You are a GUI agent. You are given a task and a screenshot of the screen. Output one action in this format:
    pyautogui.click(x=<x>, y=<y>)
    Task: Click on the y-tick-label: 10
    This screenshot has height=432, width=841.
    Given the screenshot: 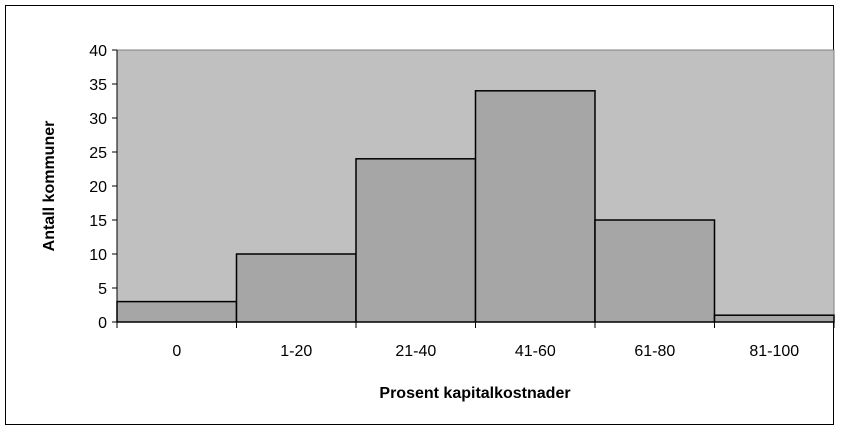 What is the action you would take?
    pyautogui.click(x=98, y=255)
    